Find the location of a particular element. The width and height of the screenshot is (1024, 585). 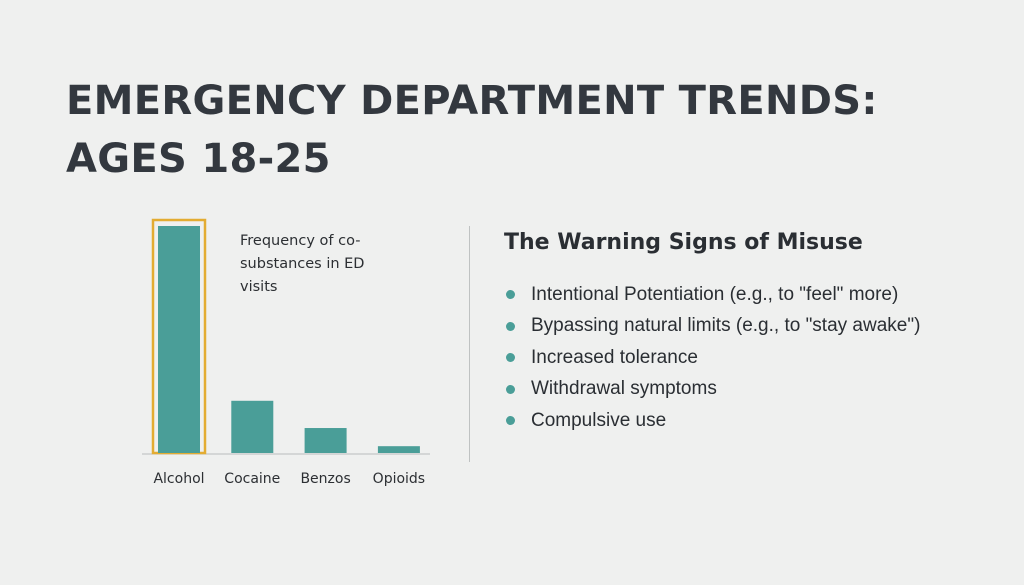

list-item: Withdrawal symptoms is located at coordinates (713, 390).